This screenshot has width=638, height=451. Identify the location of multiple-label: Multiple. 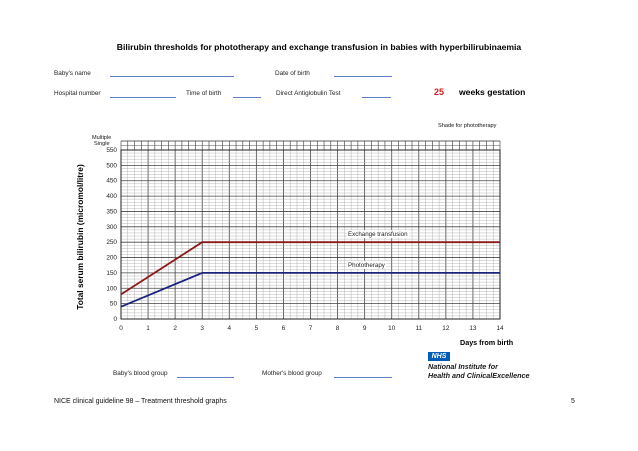
(102, 138).